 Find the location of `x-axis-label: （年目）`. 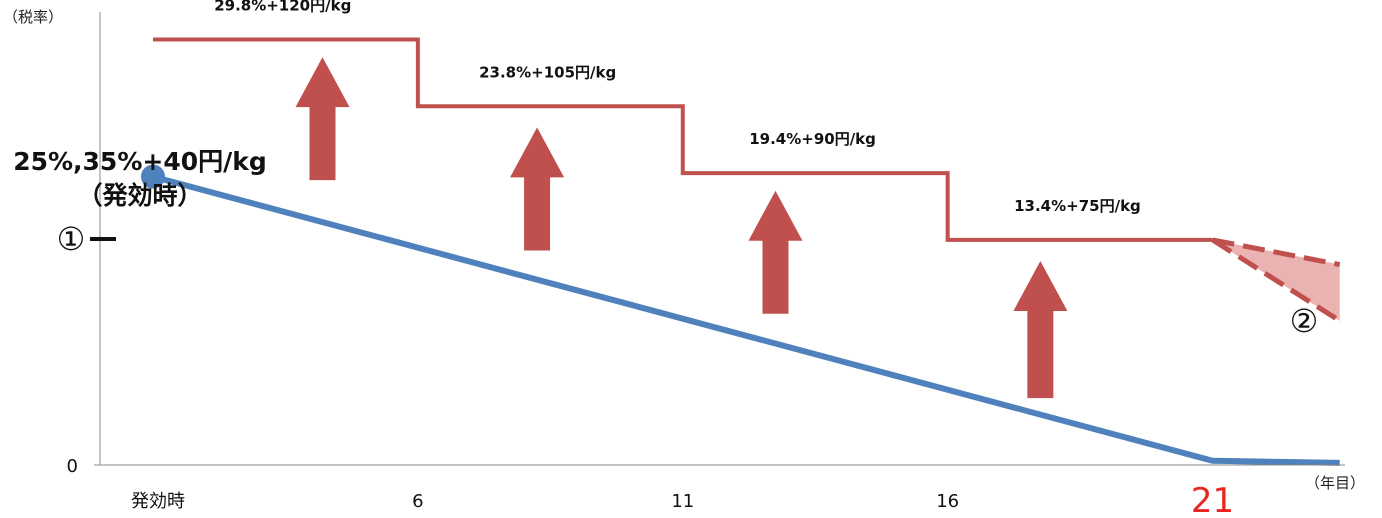

x-axis-label: （年目） is located at coordinates (1335, 483).